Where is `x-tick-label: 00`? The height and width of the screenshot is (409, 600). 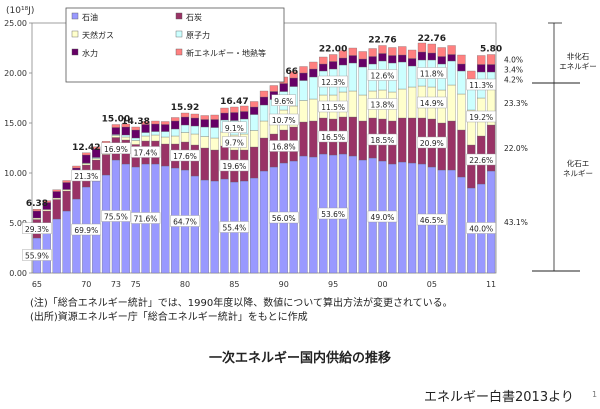 x-tick-label: 00 is located at coordinates (382, 284).